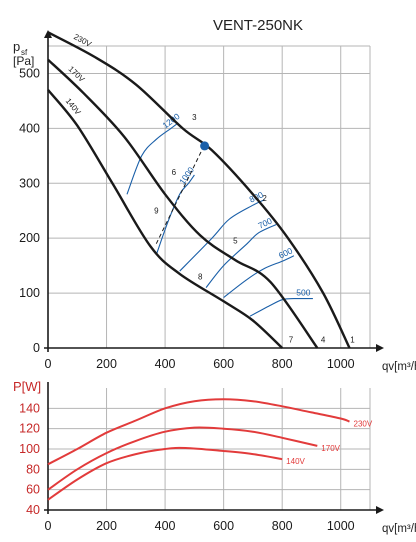 Image resolution: width=416 pixels, height=542 pixels. I want to click on y-tick-label: 0, so click(36, 348).